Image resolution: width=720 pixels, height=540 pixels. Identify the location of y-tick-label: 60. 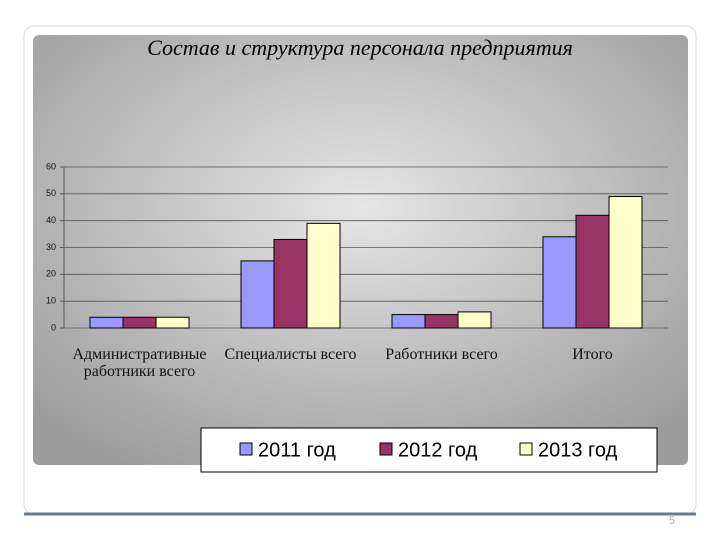
(51, 166).